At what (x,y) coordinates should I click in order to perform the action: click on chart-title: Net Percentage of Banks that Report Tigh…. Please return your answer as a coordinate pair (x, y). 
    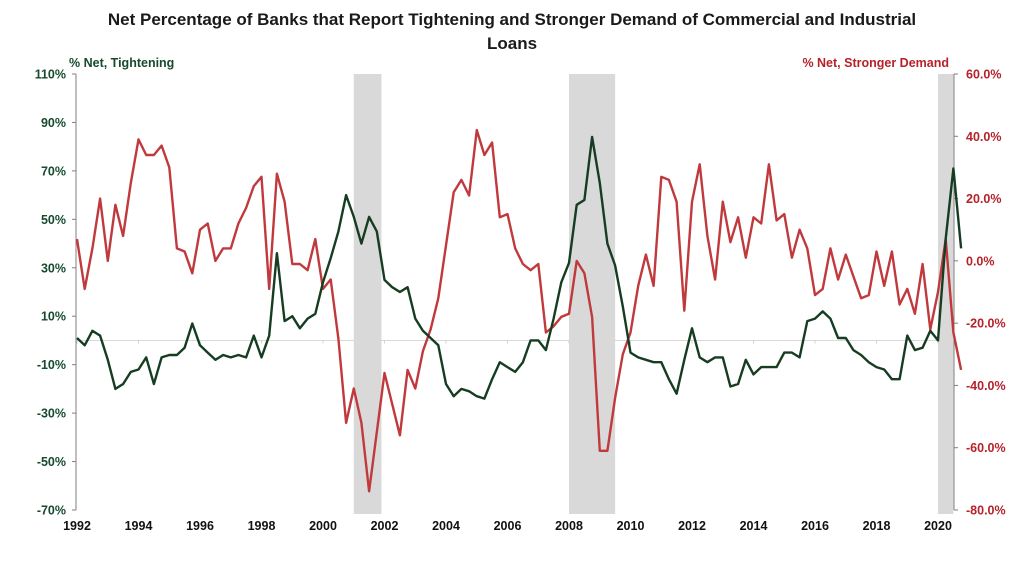
    Looking at the image, I should click on (512, 32).